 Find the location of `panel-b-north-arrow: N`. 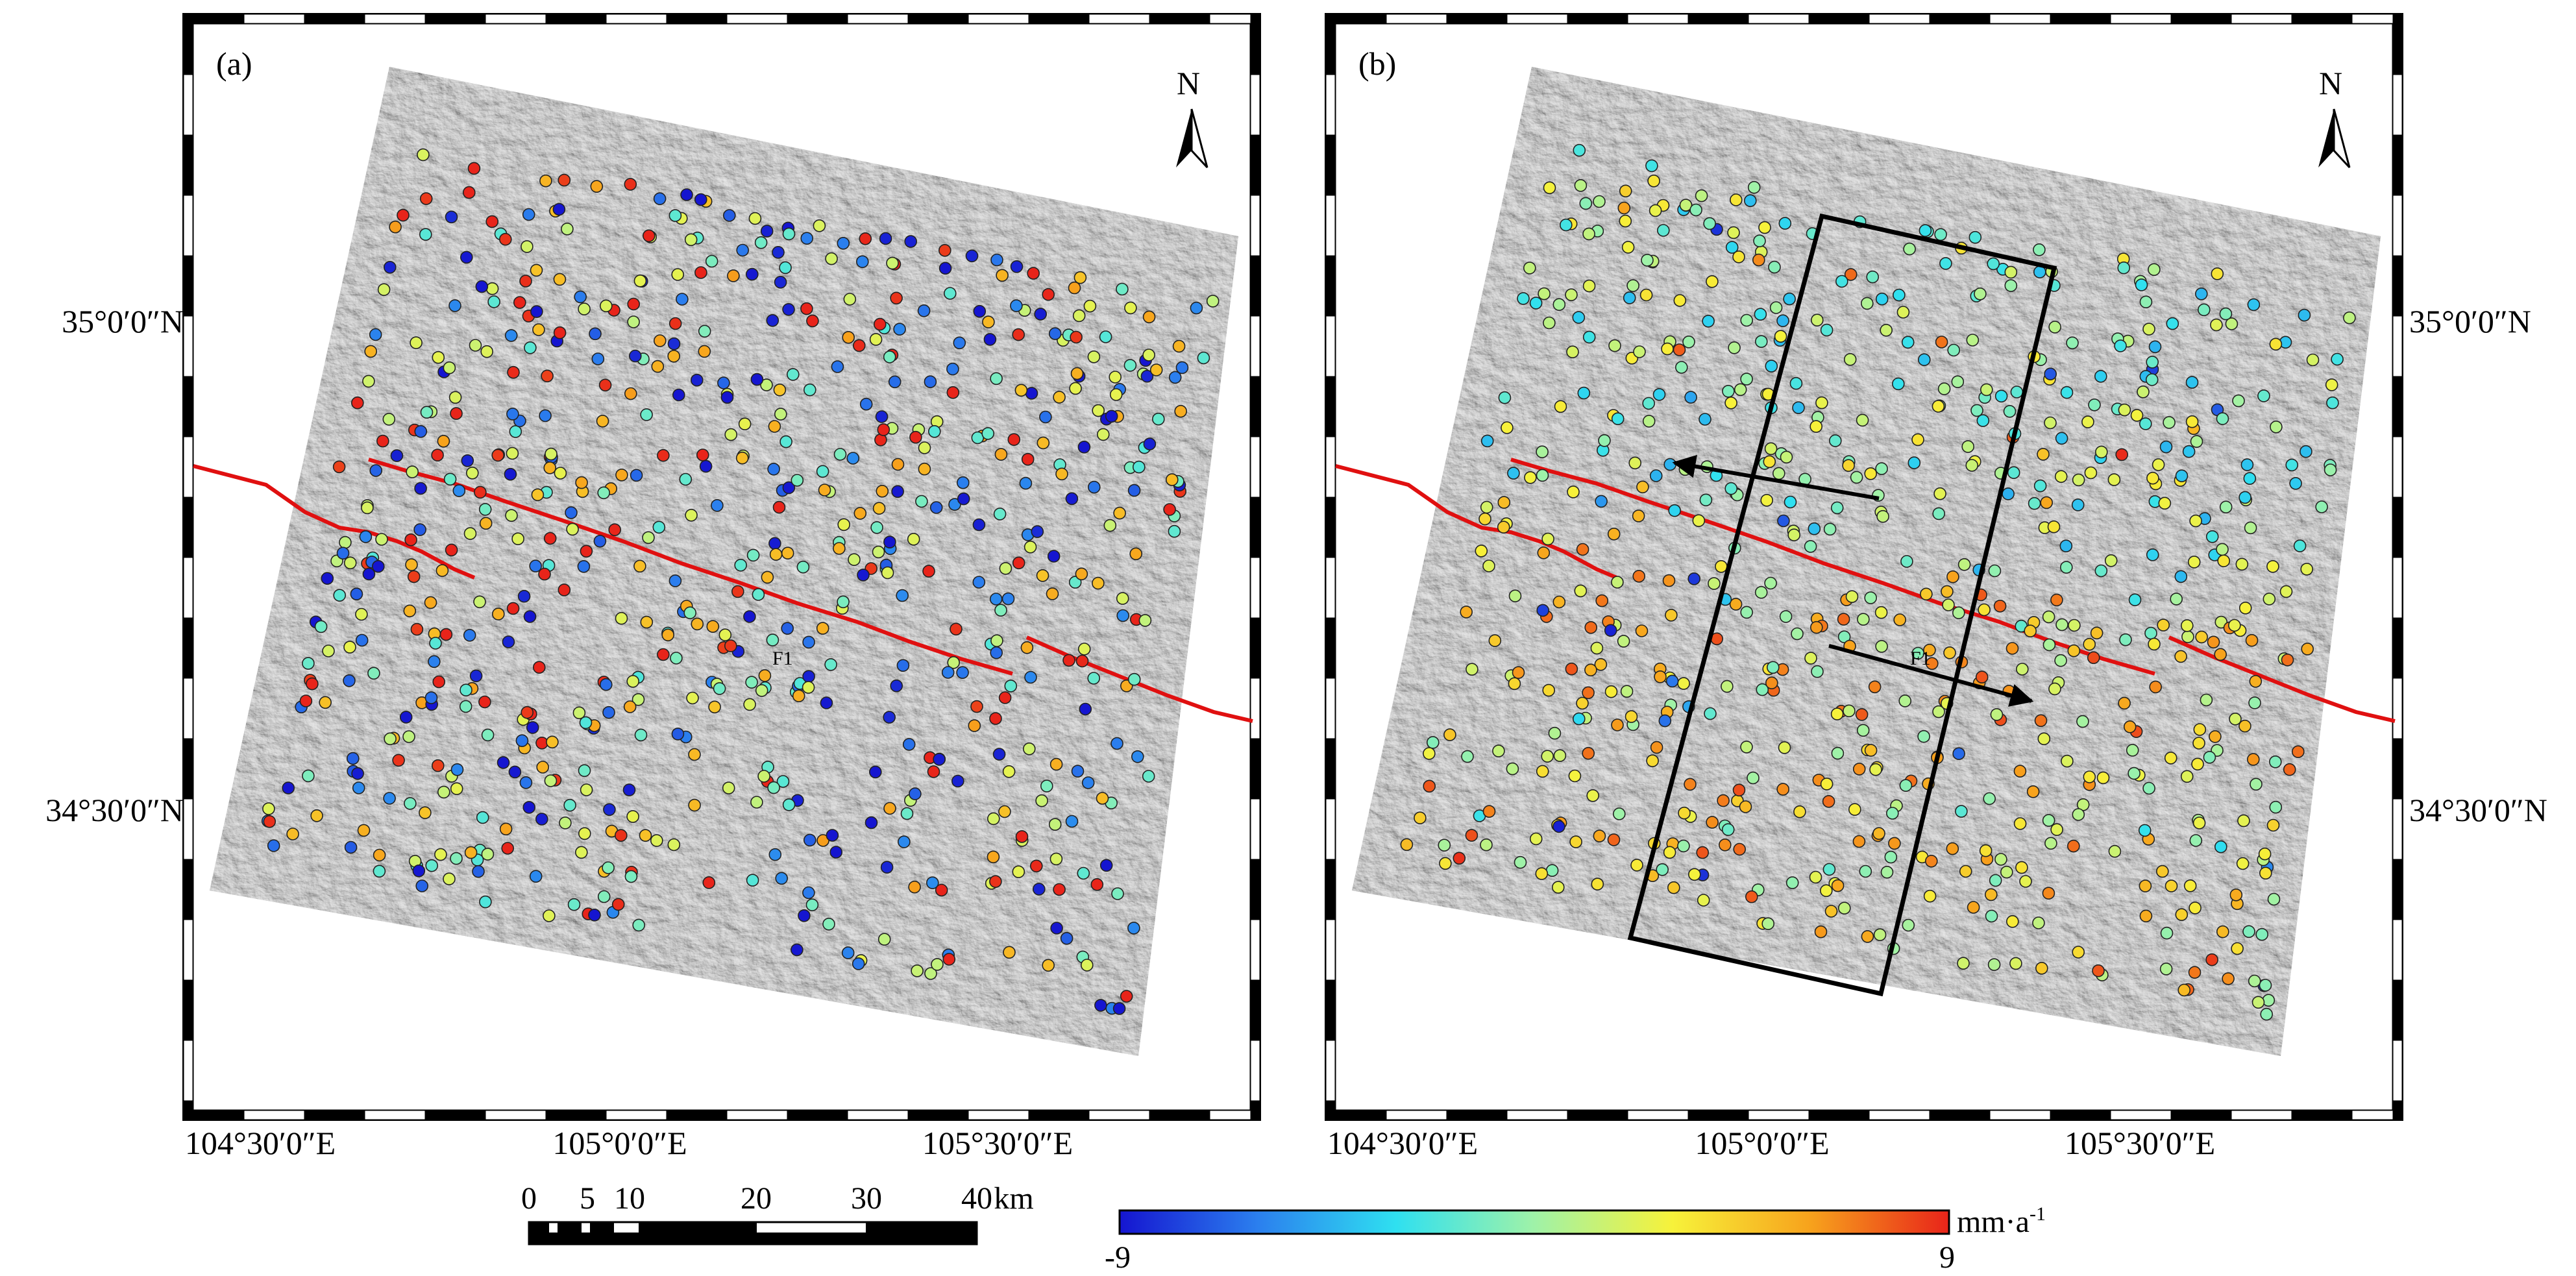

panel-b-north-arrow: N is located at coordinates (2334, 117).